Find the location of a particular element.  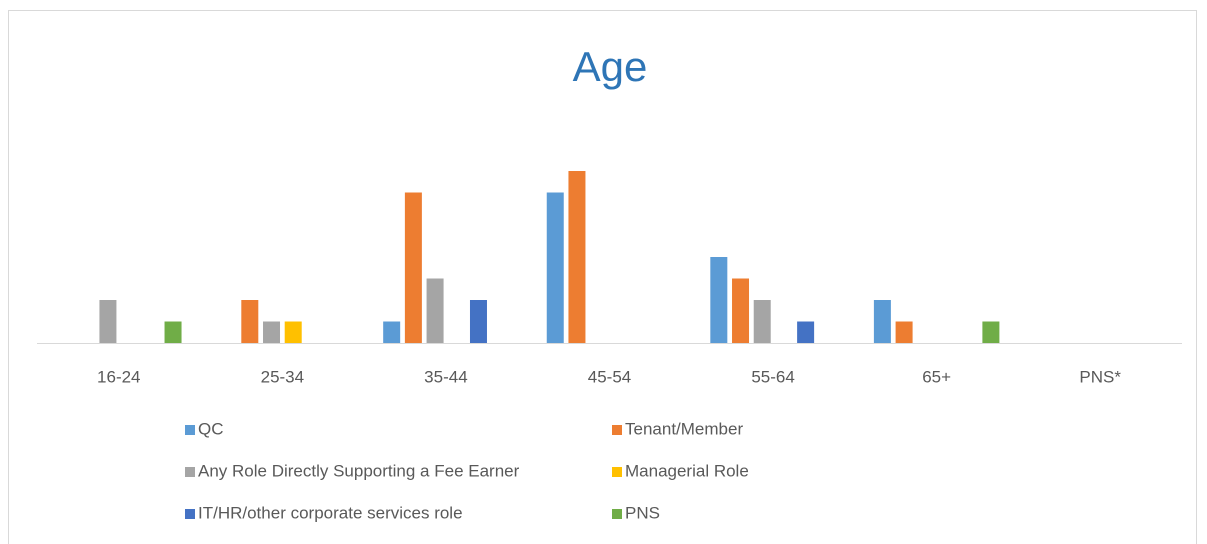

x-tick-label: PNS* is located at coordinates (1100, 376).